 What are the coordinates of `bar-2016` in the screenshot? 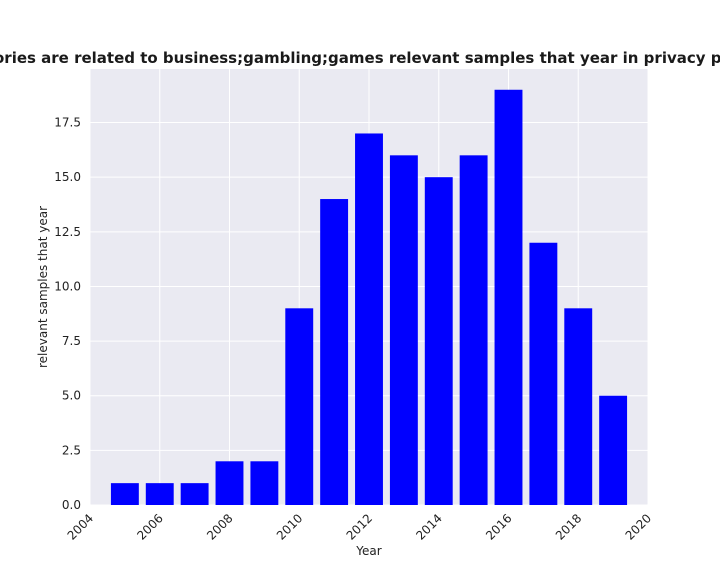 It's located at (508, 297).